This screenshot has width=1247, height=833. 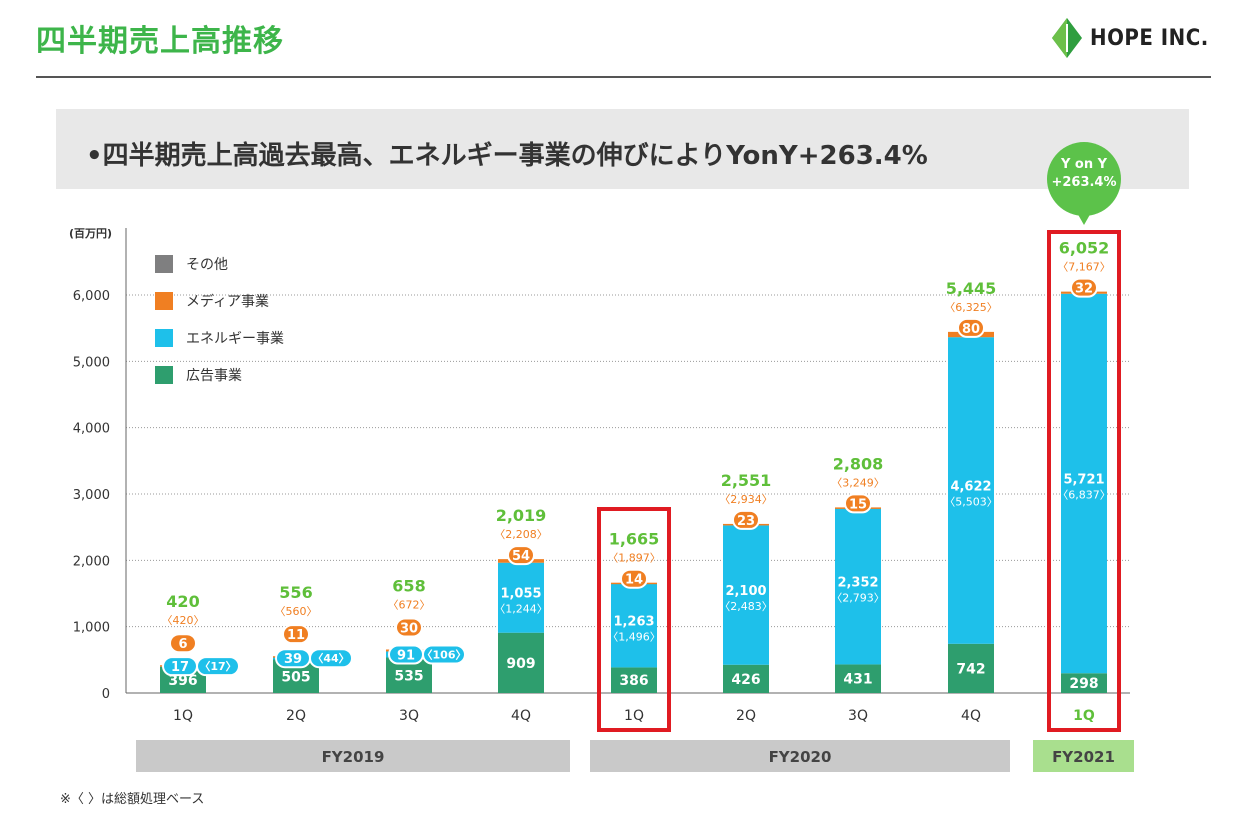 I want to click on yony-bubble-line2: +263.4%, so click(x=1084, y=182).